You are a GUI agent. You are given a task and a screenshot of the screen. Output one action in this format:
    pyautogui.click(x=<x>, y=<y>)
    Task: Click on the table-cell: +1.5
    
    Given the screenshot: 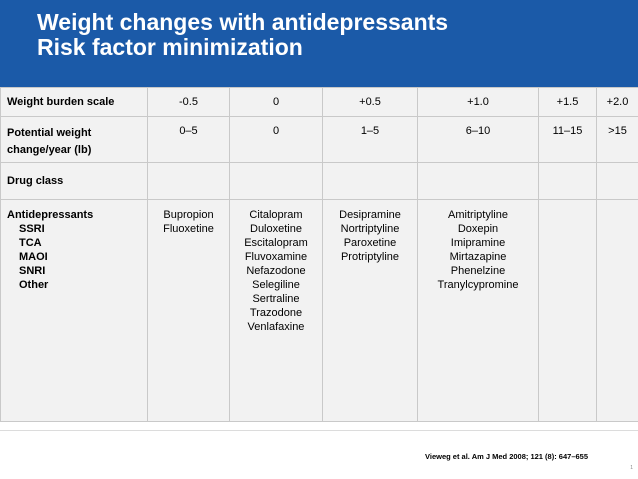 What is the action you would take?
    pyautogui.click(x=567, y=102)
    